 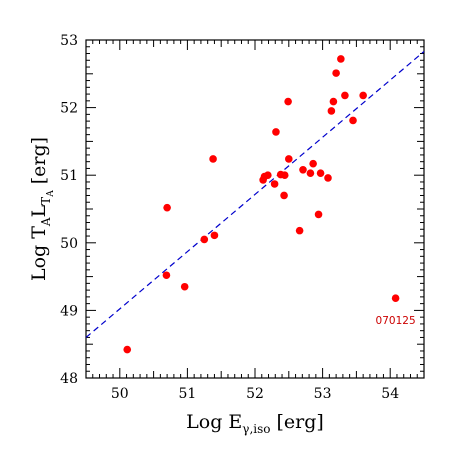 I want to click on x-tick-label: 52, so click(x=255, y=394).